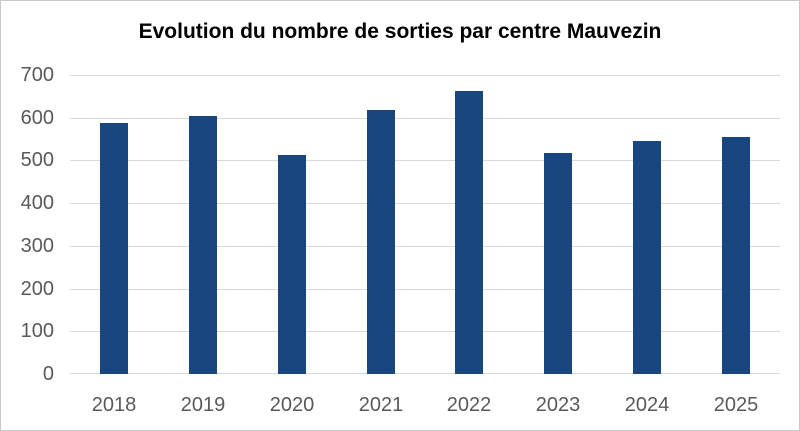  Describe the element at coordinates (48, 374) in the screenshot. I see `y-tick-label-0: 0` at that location.